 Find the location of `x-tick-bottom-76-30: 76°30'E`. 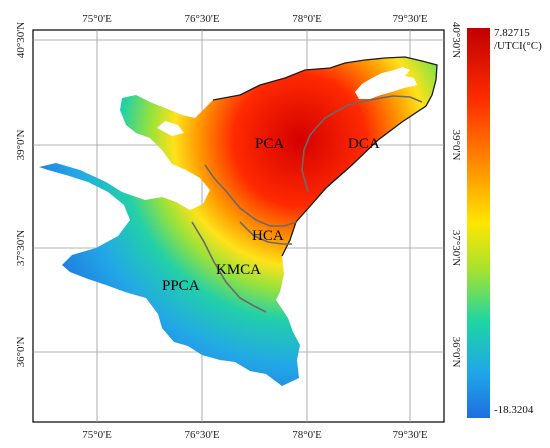

x-tick-bottom-76-30: 76°30'E is located at coordinates (201, 435).